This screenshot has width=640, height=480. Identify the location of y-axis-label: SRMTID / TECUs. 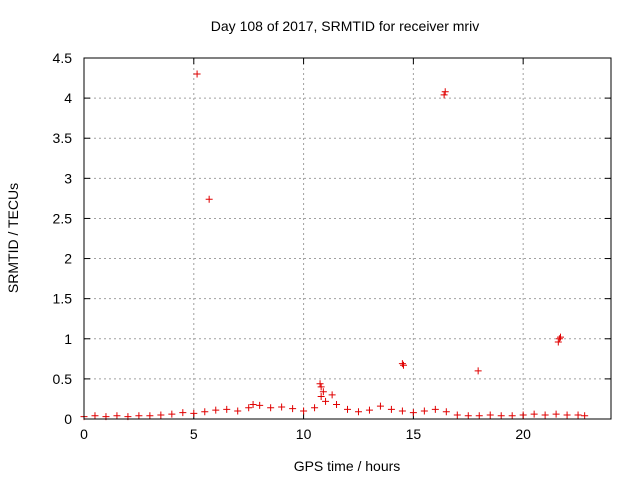
(13, 238).